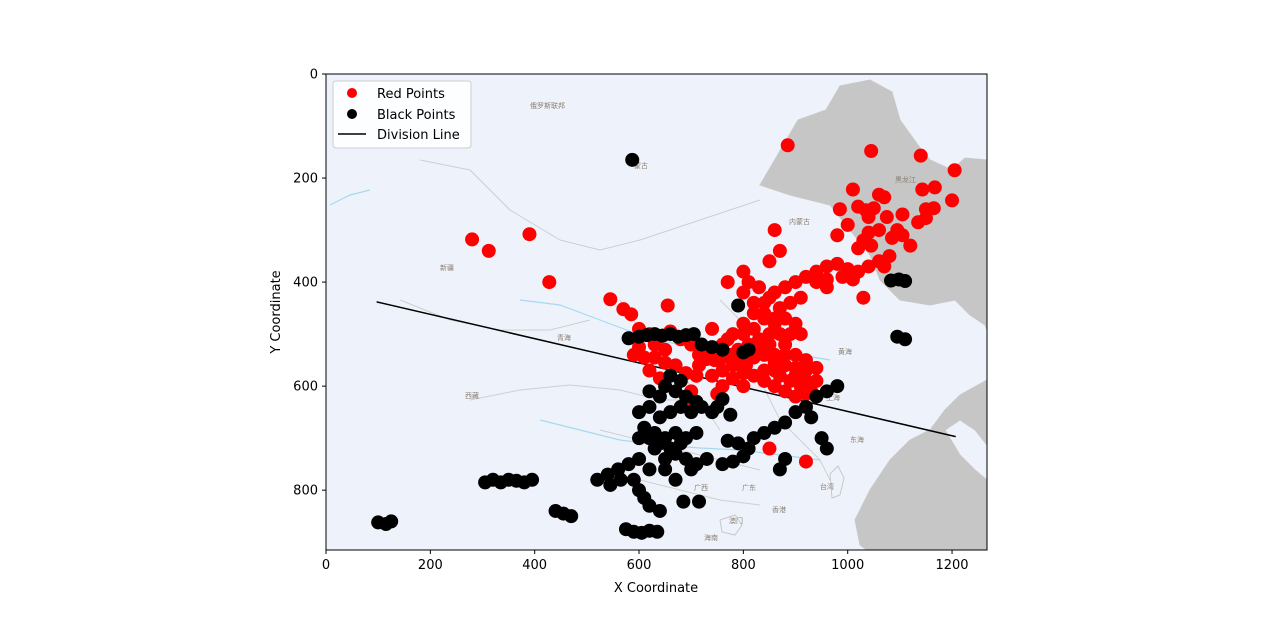  I want to click on x-tick-label: 0, so click(326, 565).